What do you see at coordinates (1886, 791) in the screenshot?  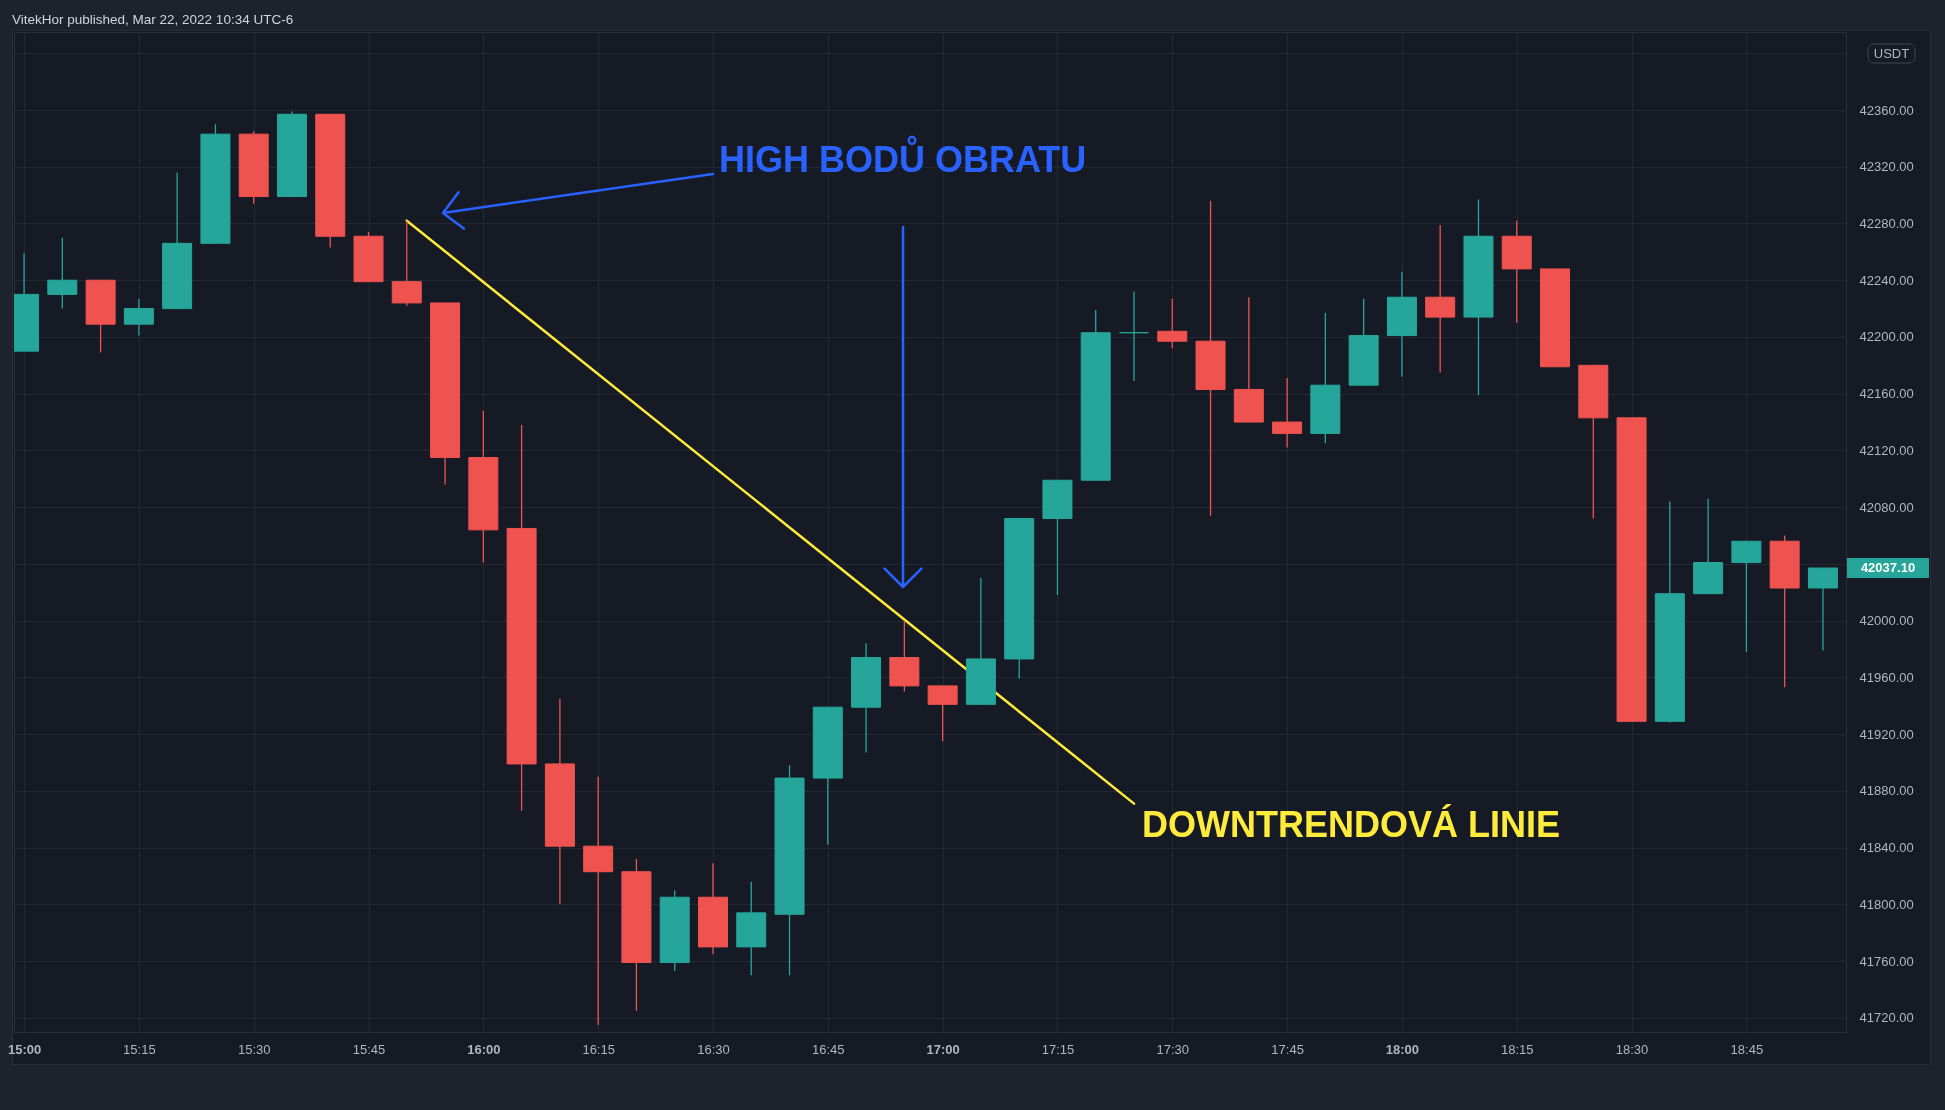 I see `y-tick-label: 41880.00` at bounding box center [1886, 791].